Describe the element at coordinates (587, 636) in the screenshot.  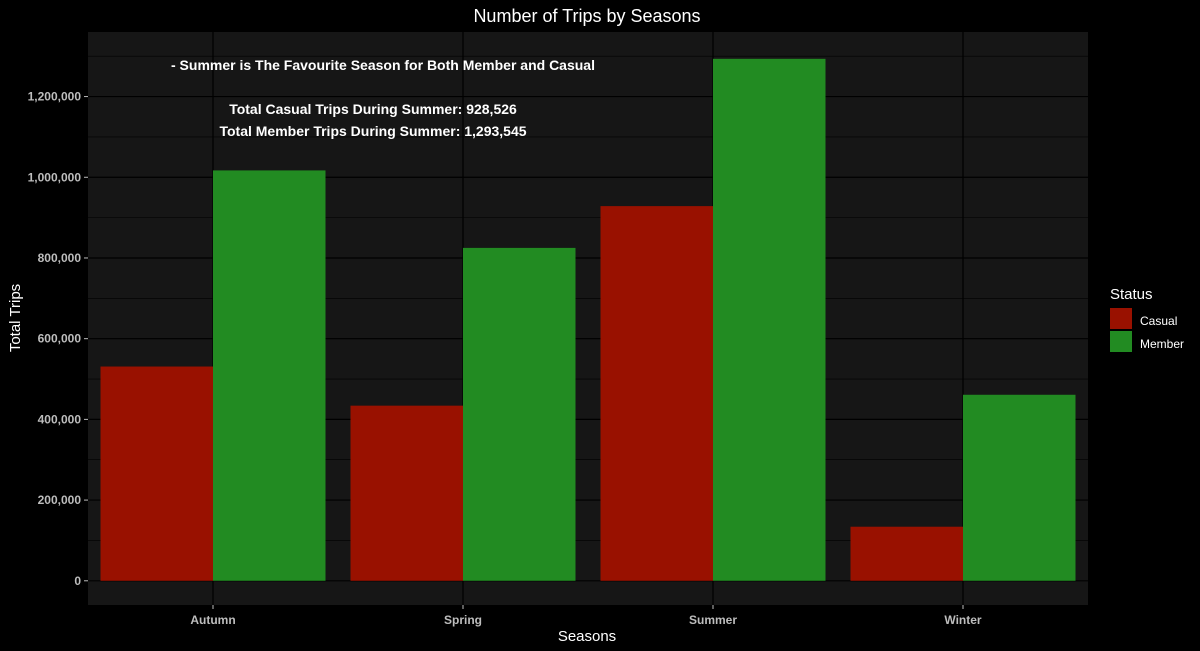
I see `x-axis-title: Seasons` at that location.